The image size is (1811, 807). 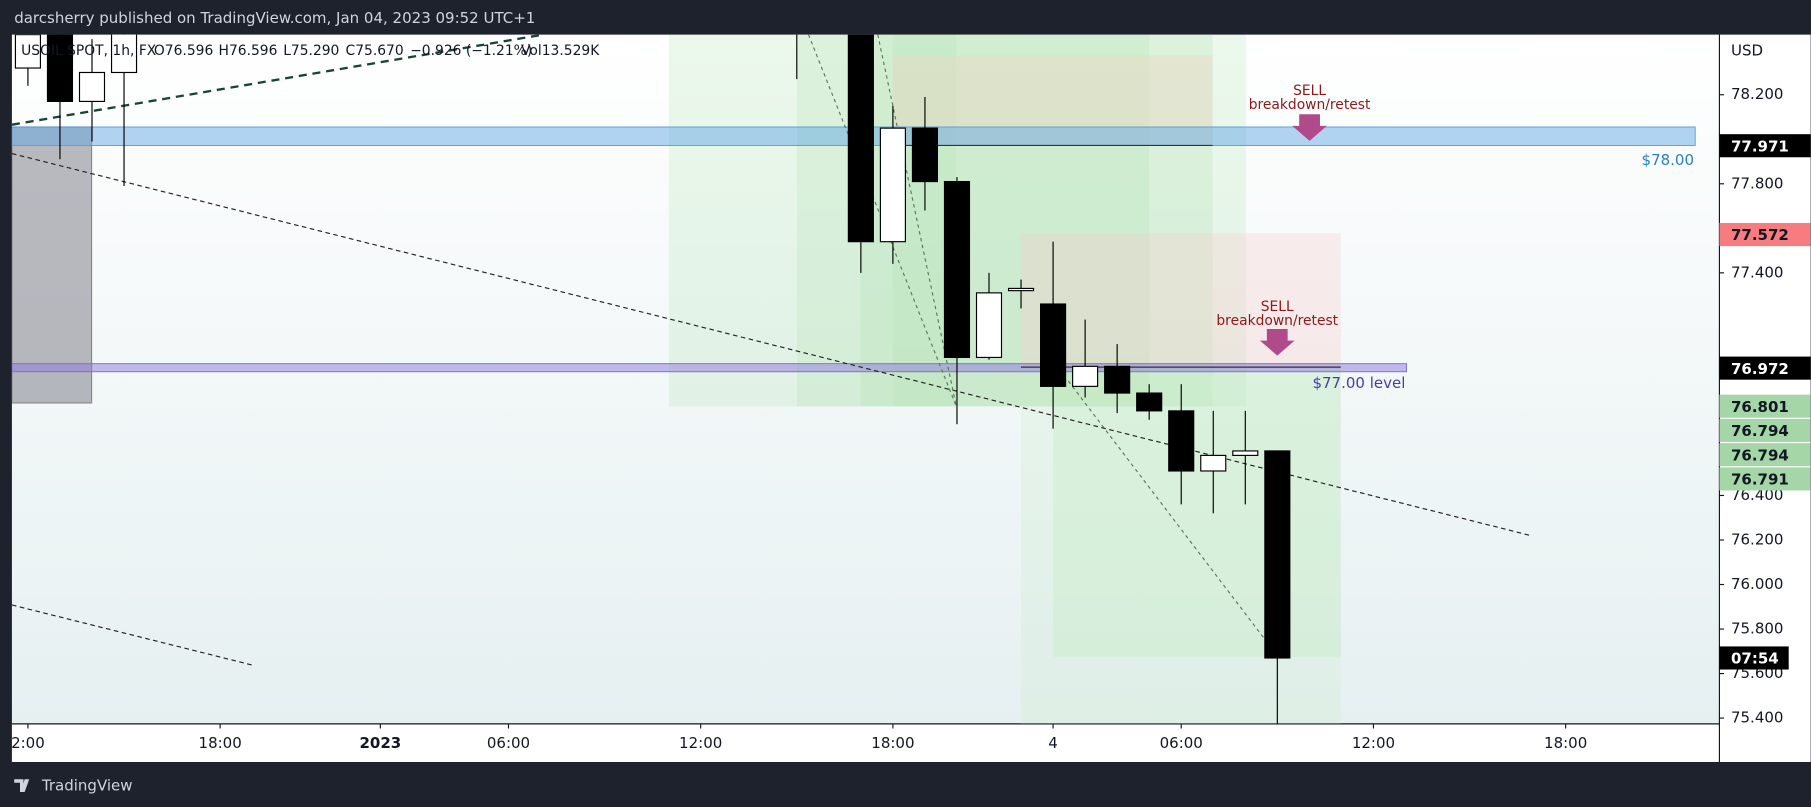 I want to click on y-tick-label: 77.400, so click(x=1757, y=272).